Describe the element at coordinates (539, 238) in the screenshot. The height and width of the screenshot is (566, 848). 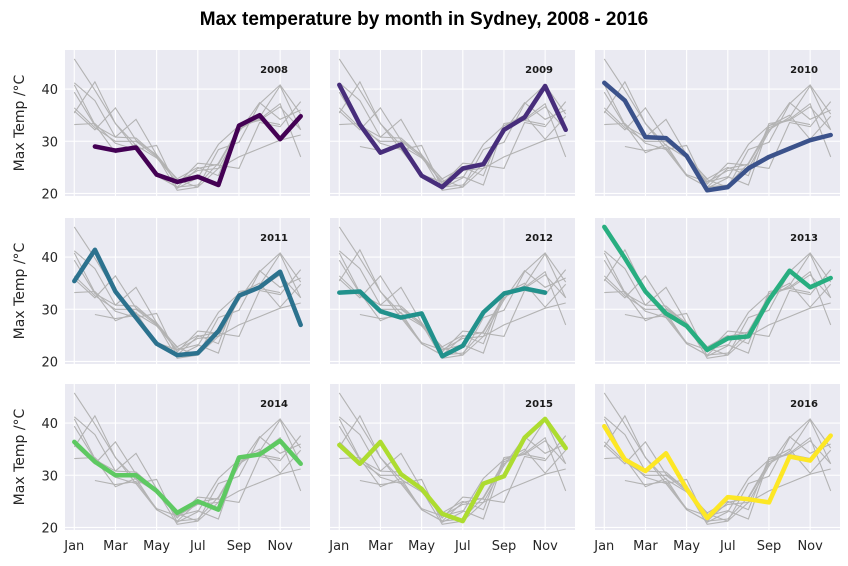
I see `series-label-2012: 2012` at that location.